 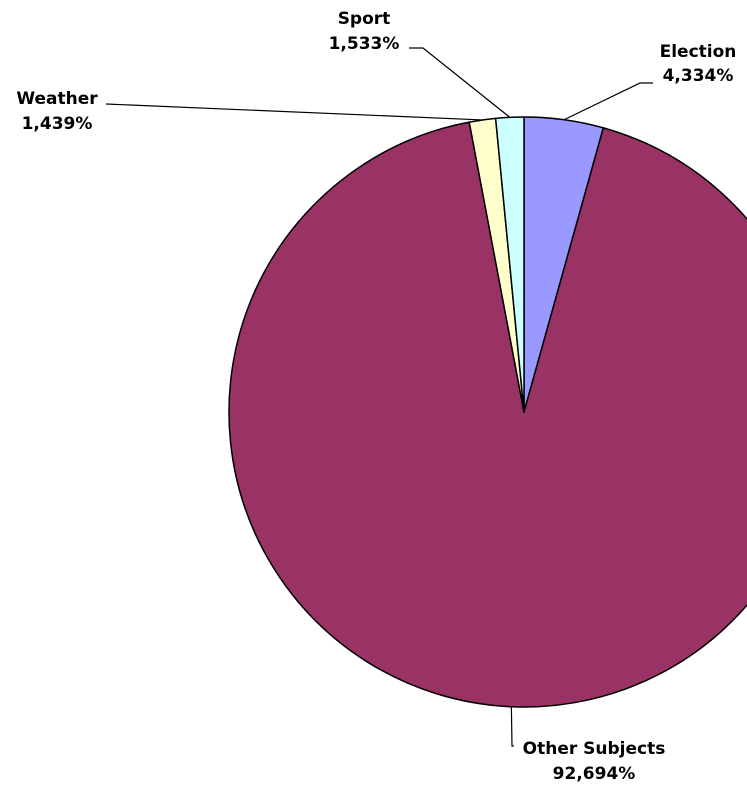 I want to click on label-election-name: Election, so click(x=698, y=52).